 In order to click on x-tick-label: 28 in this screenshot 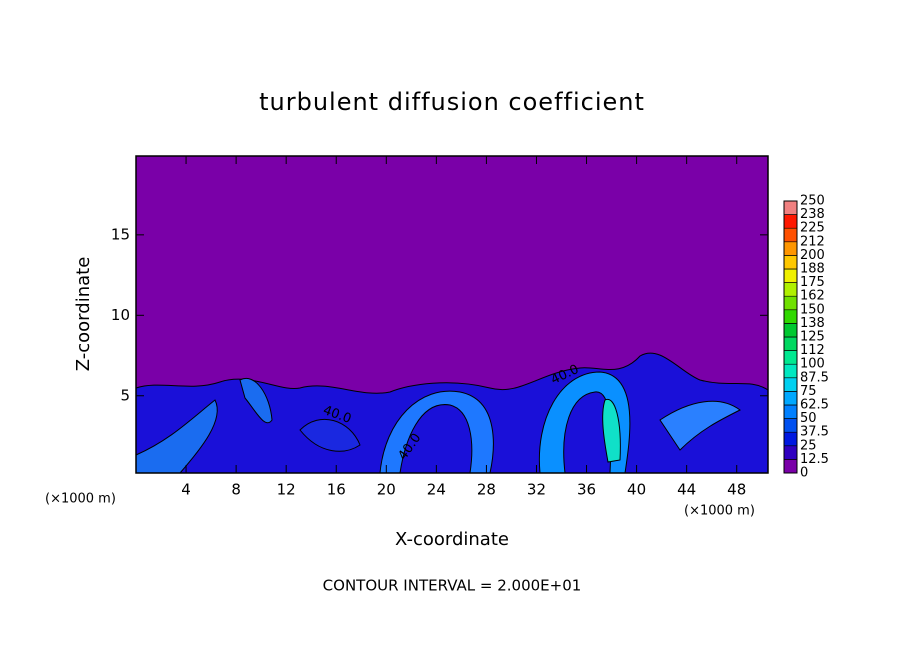, I will do `click(486, 490)`.